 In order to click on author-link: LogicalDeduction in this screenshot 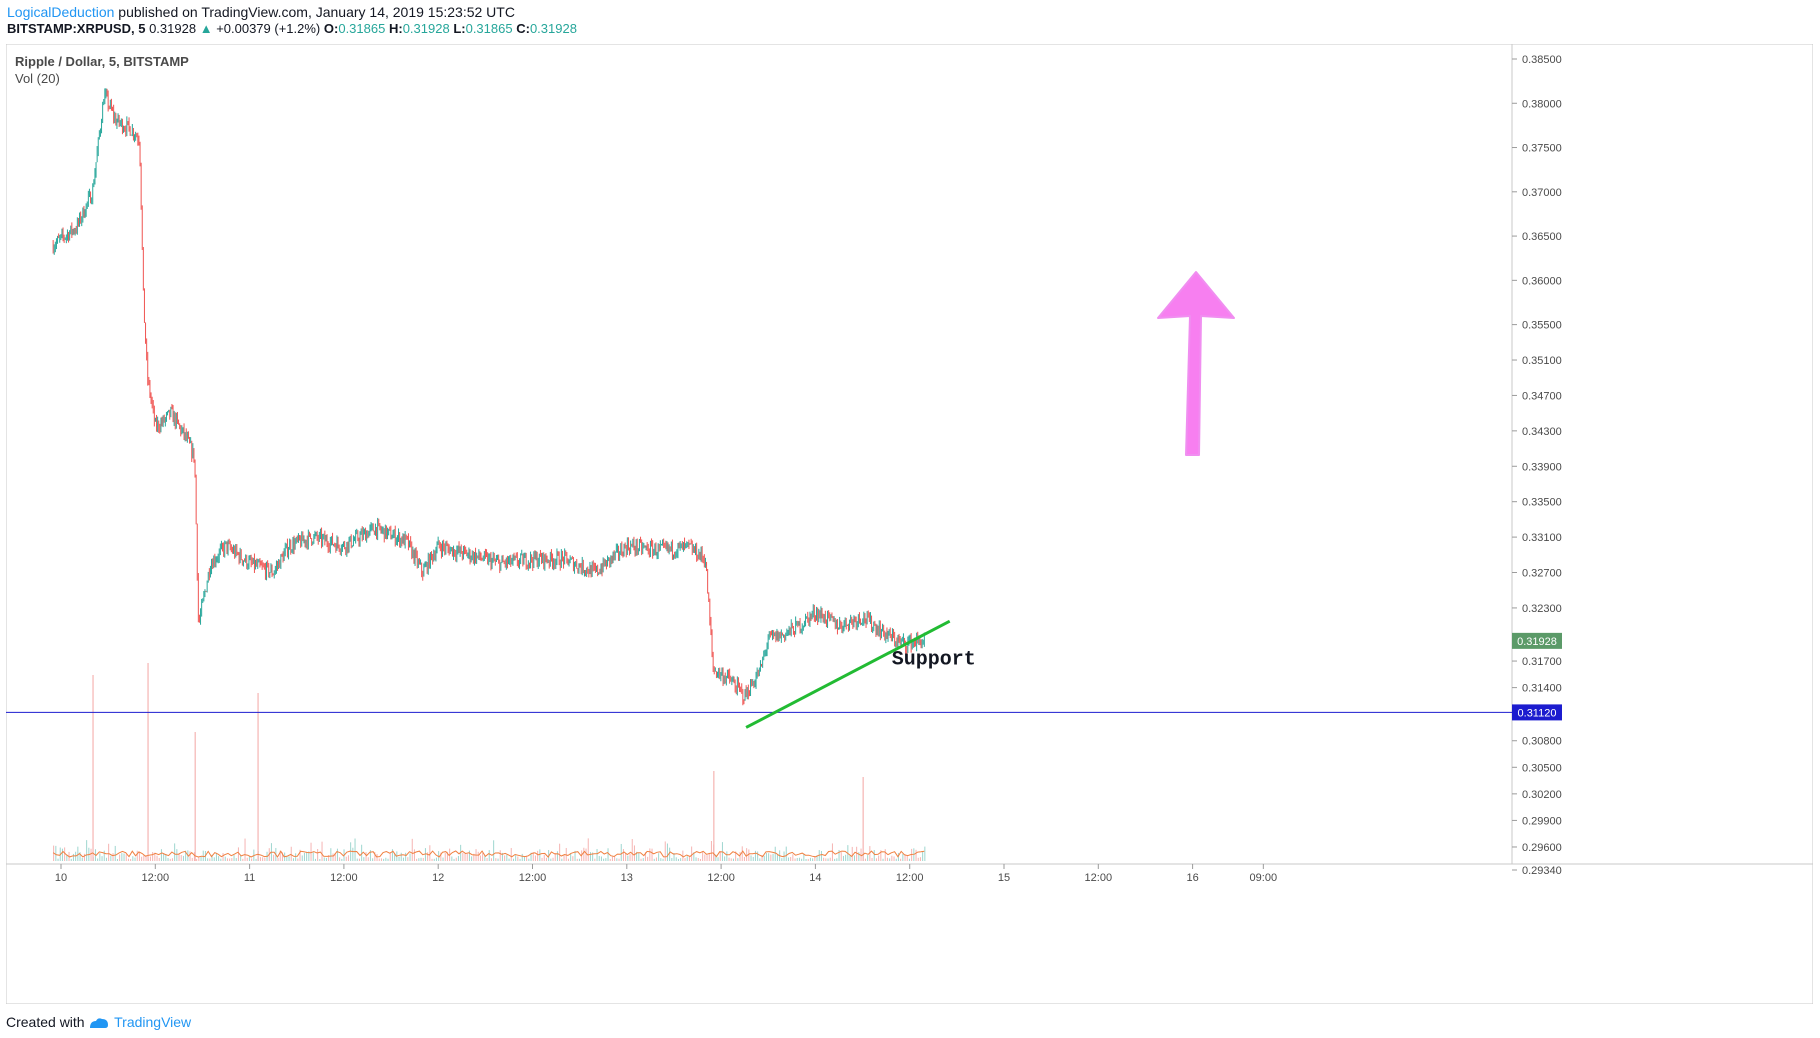, I will do `click(61, 12)`.